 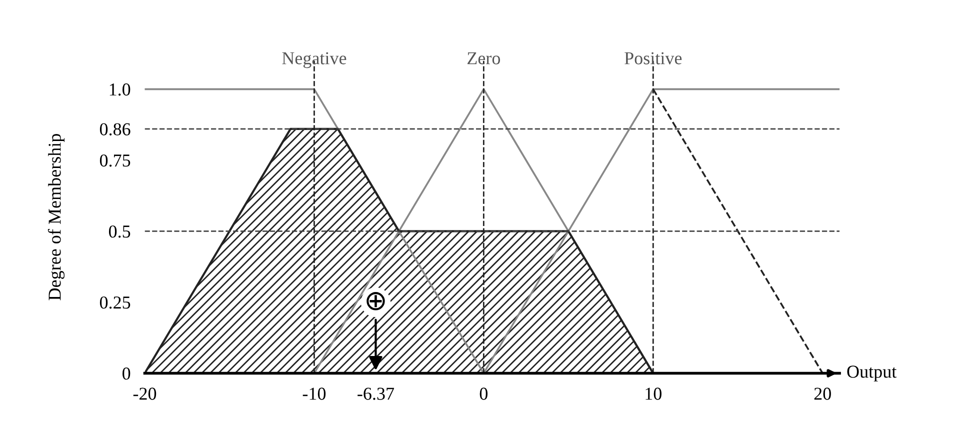 What do you see at coordinates (484, 58) in the screenshot?
I see `series-label: Zero` at bounding box center [484, 58].